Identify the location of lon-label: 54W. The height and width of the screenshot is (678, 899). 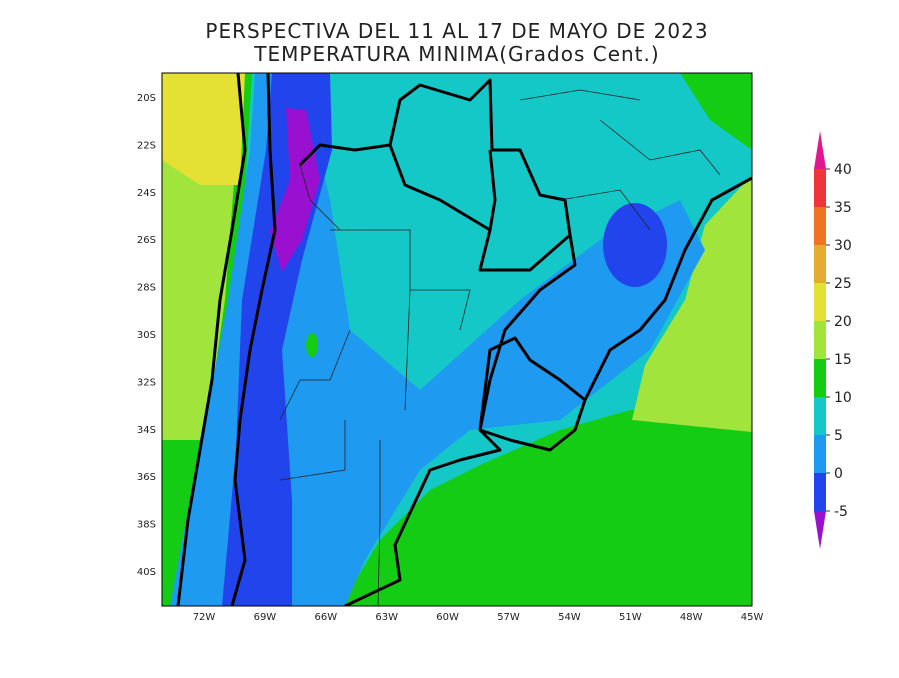
(569, 617).